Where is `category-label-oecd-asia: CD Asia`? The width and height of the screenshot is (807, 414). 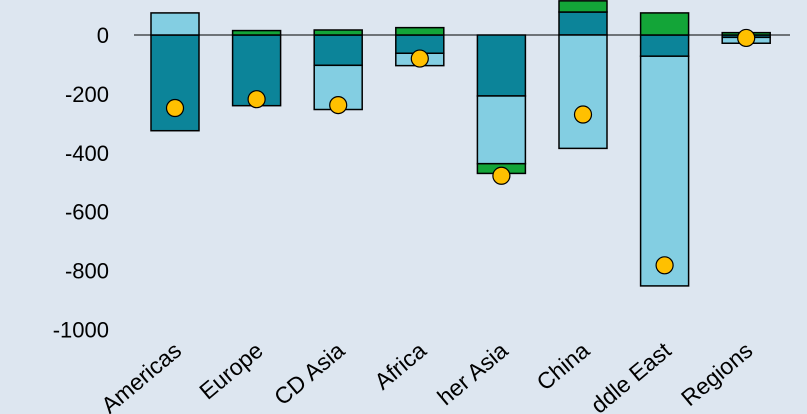 category-label-oecd-asia: CD Asia is located at coordinates (309, 373).